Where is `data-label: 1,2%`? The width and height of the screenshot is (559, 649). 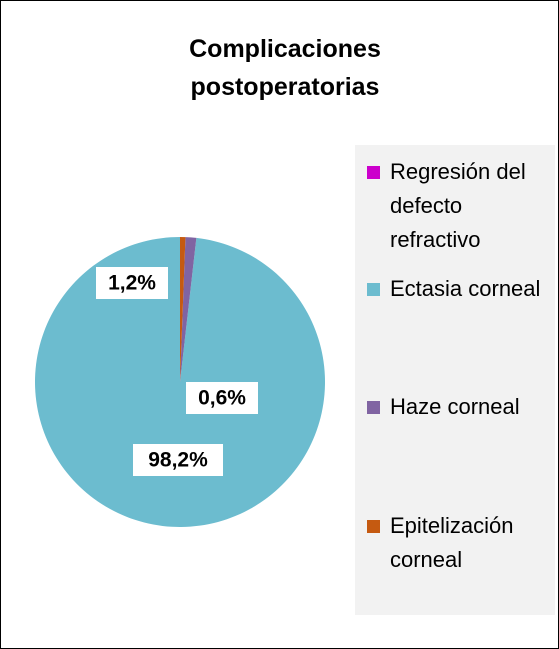 data-label: 1,2% is located at coordinates (132, 283).